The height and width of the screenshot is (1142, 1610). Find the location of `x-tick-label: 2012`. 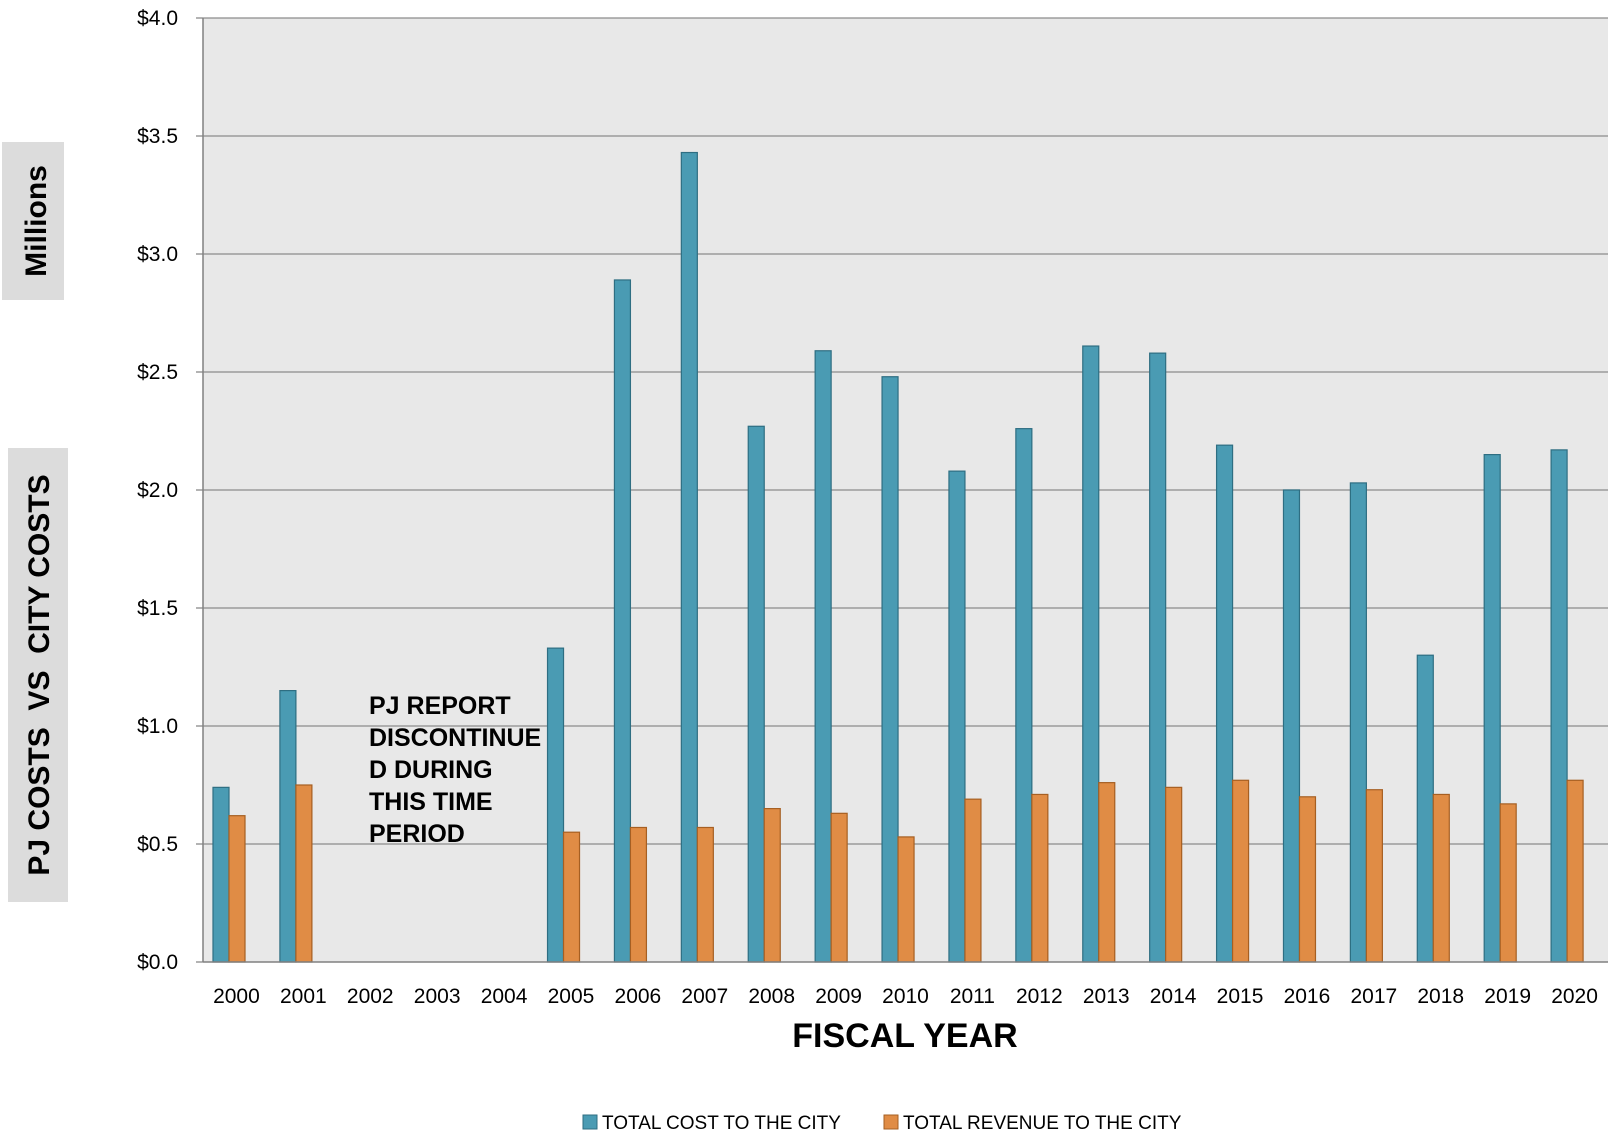

x-tick-label: 2012 is located at coordinates (1039, 996).